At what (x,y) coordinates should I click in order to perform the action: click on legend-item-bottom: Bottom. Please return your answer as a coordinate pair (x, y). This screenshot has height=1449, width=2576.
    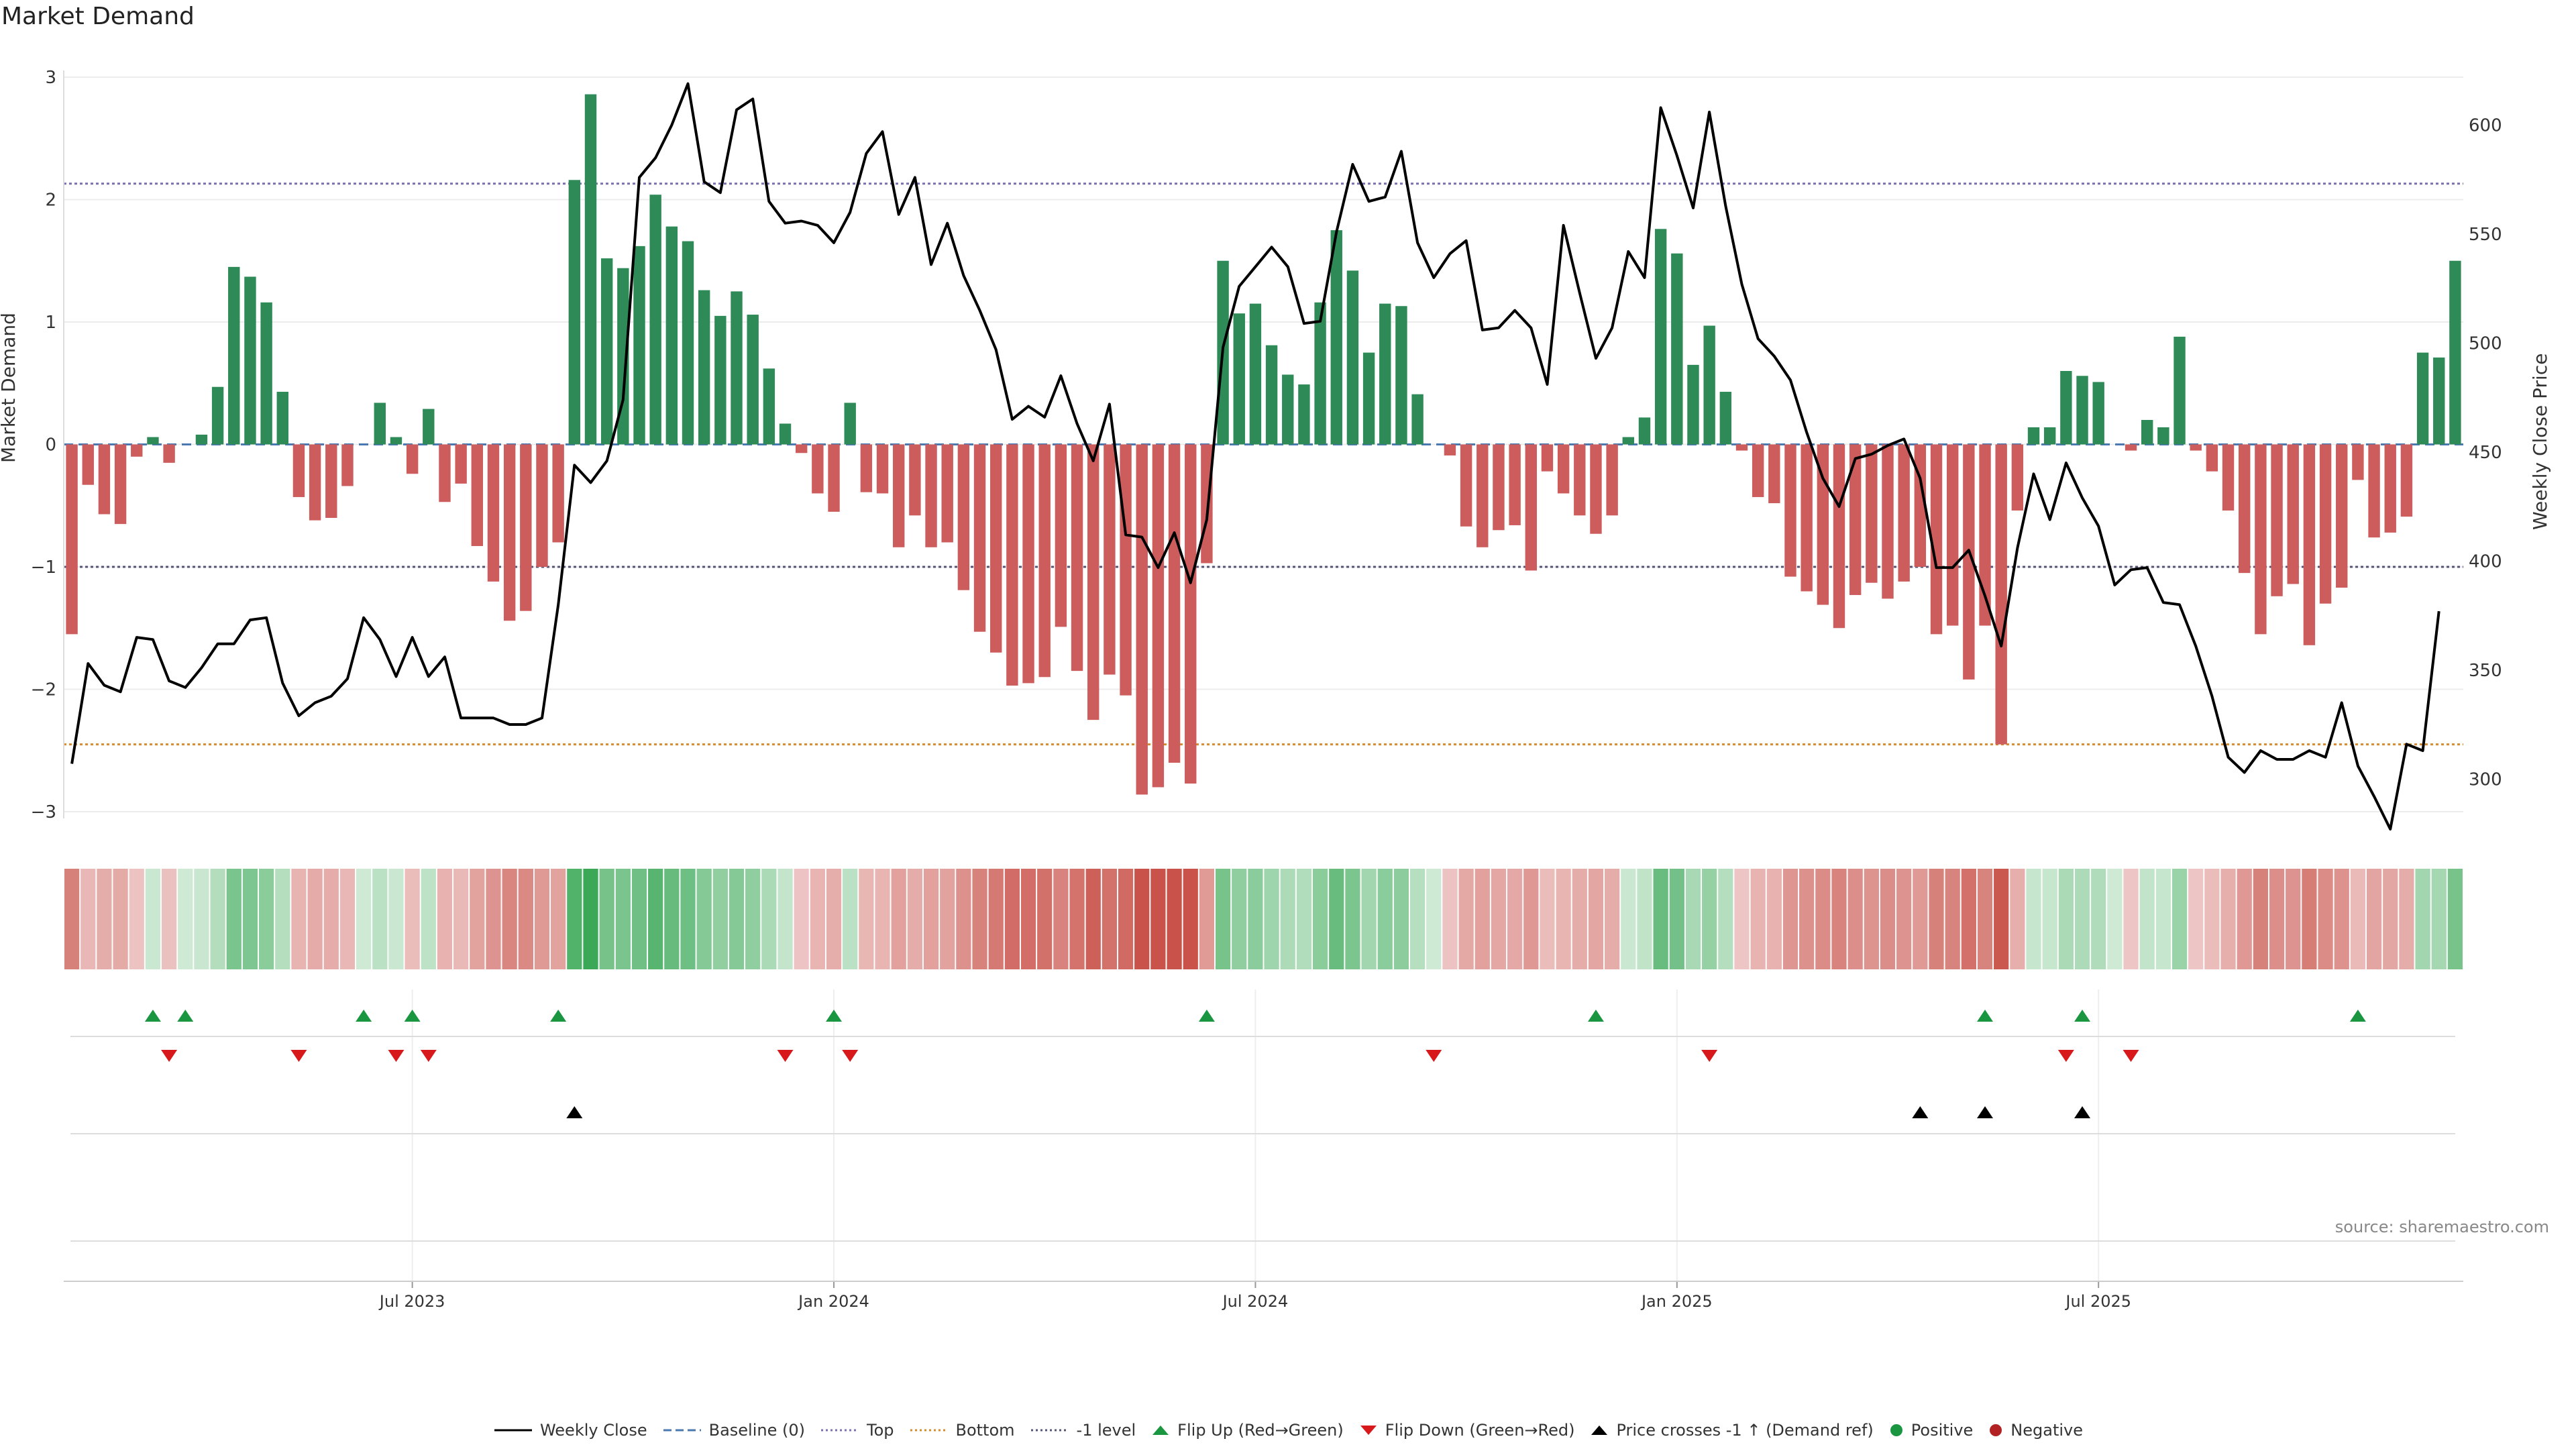
    Looking at the image, I should click on (962, 1430).